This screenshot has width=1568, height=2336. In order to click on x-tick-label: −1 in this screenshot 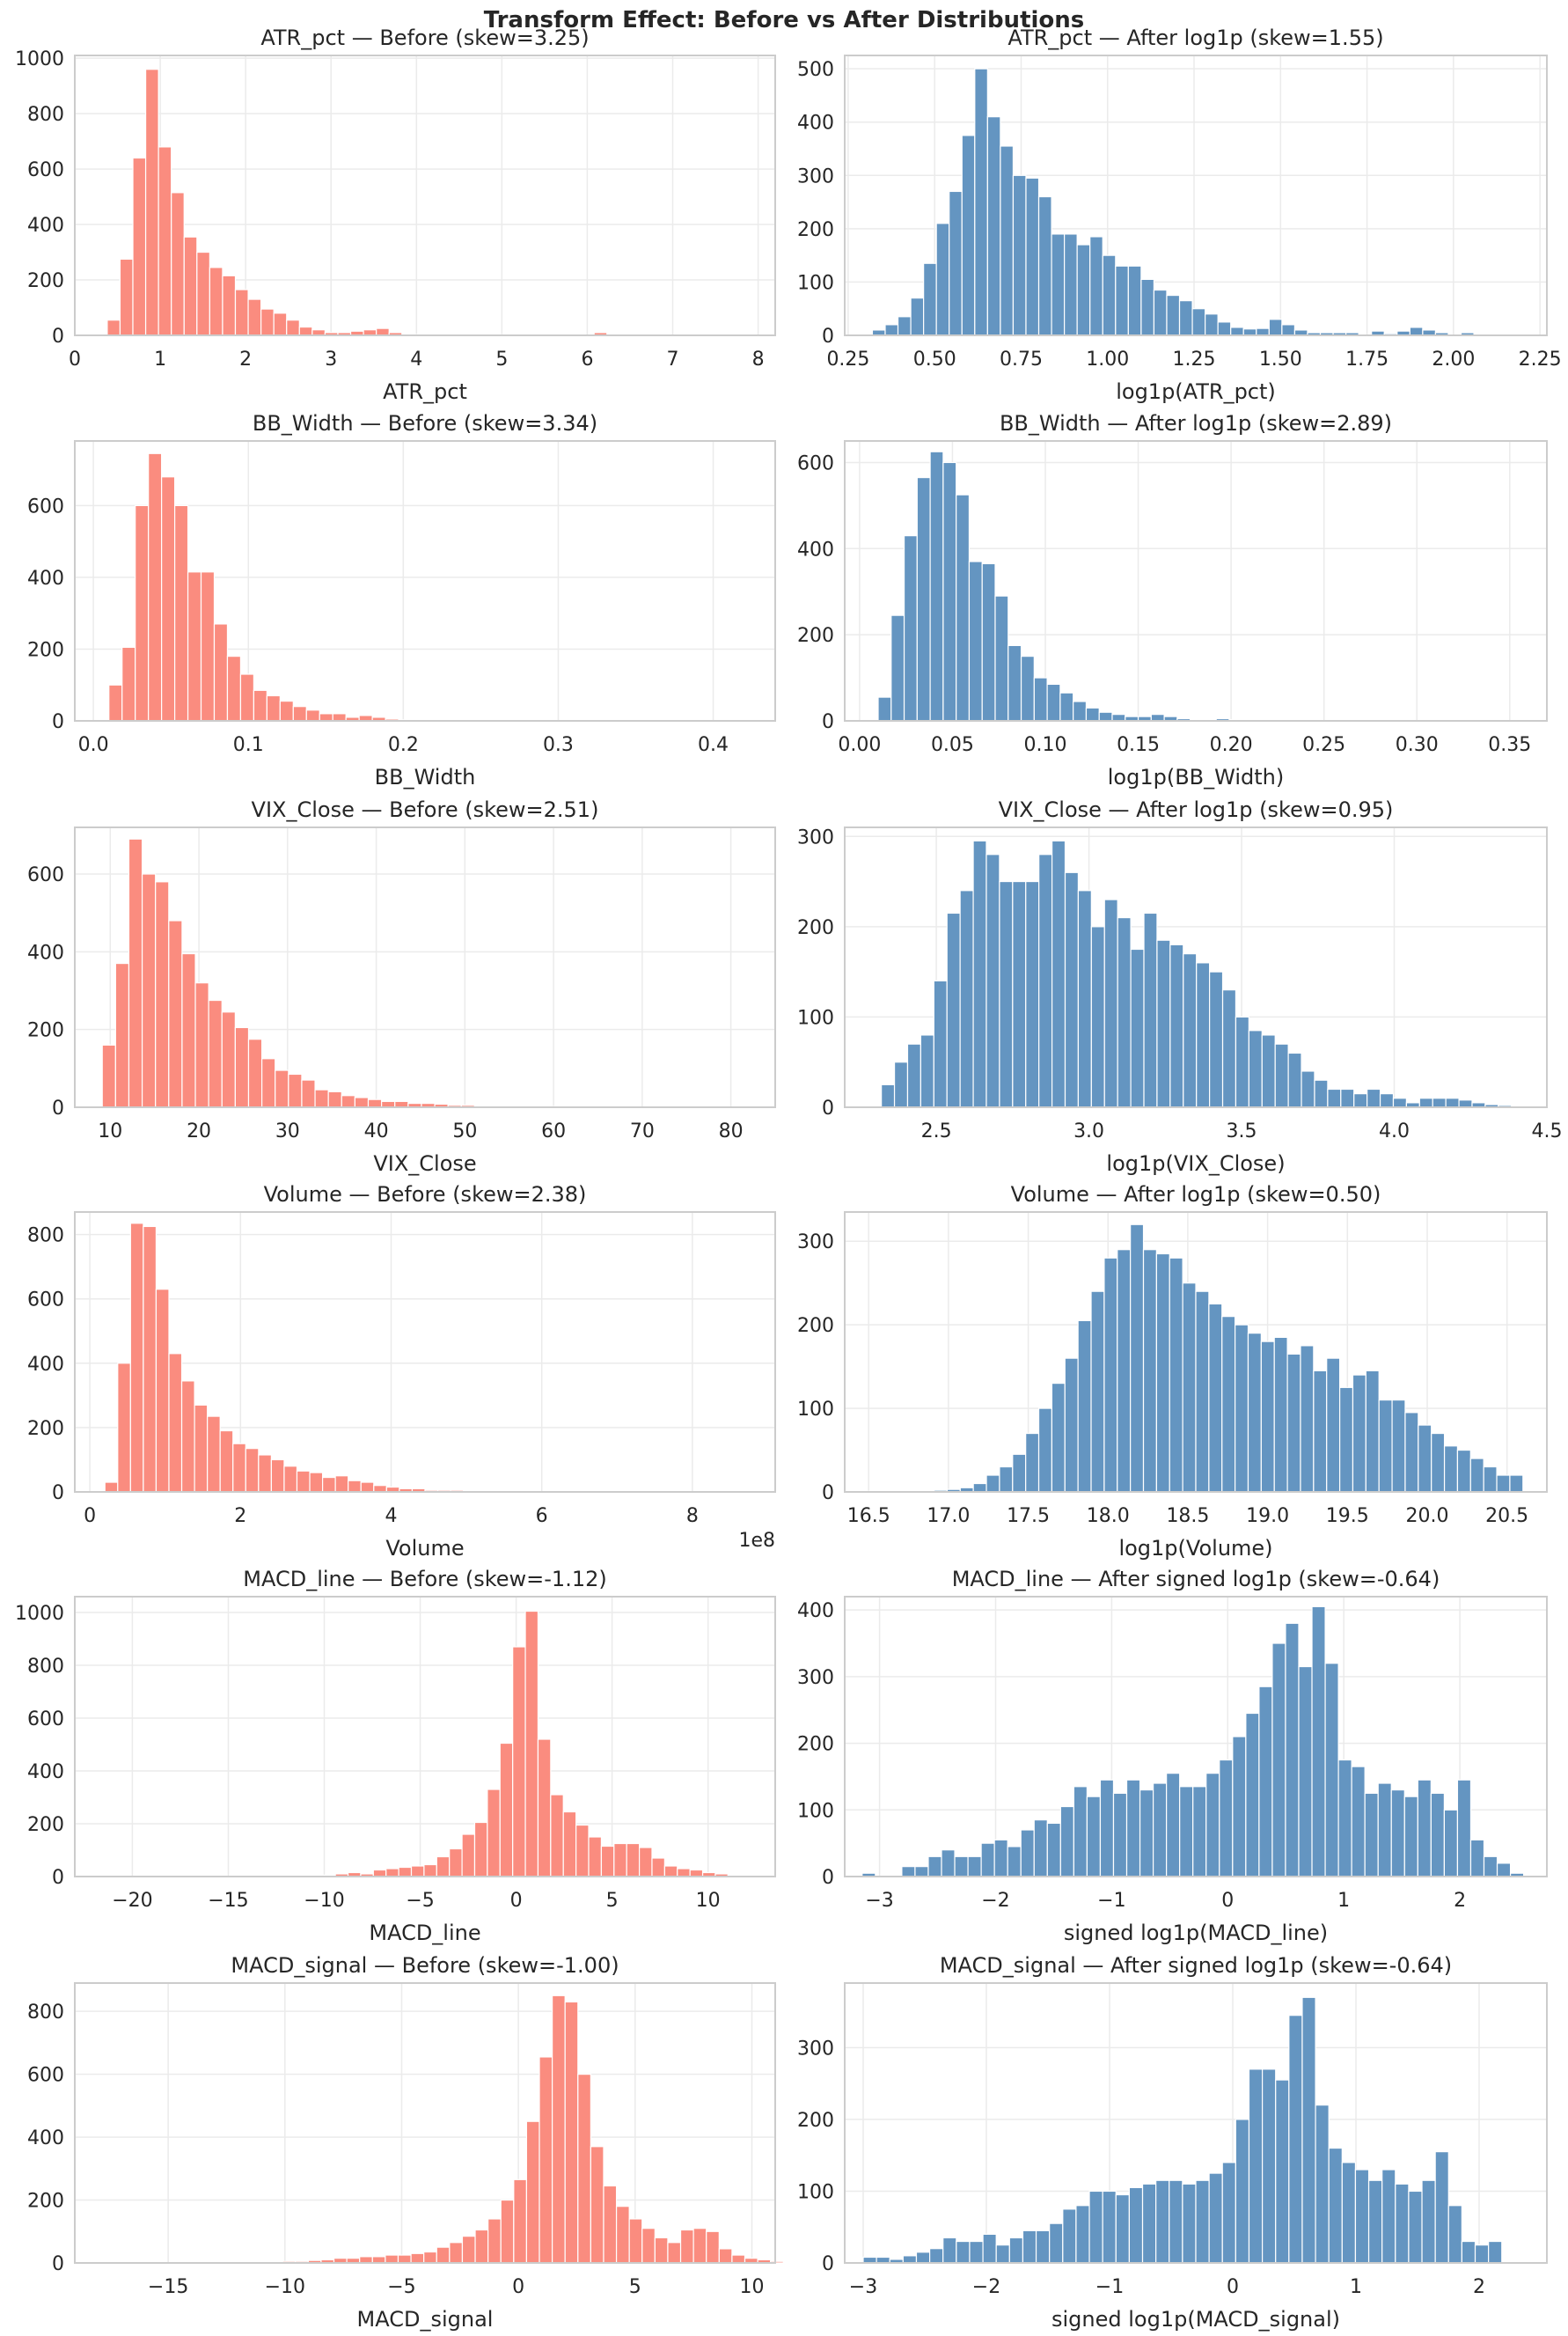, I will do `click(1111, 1901)`.